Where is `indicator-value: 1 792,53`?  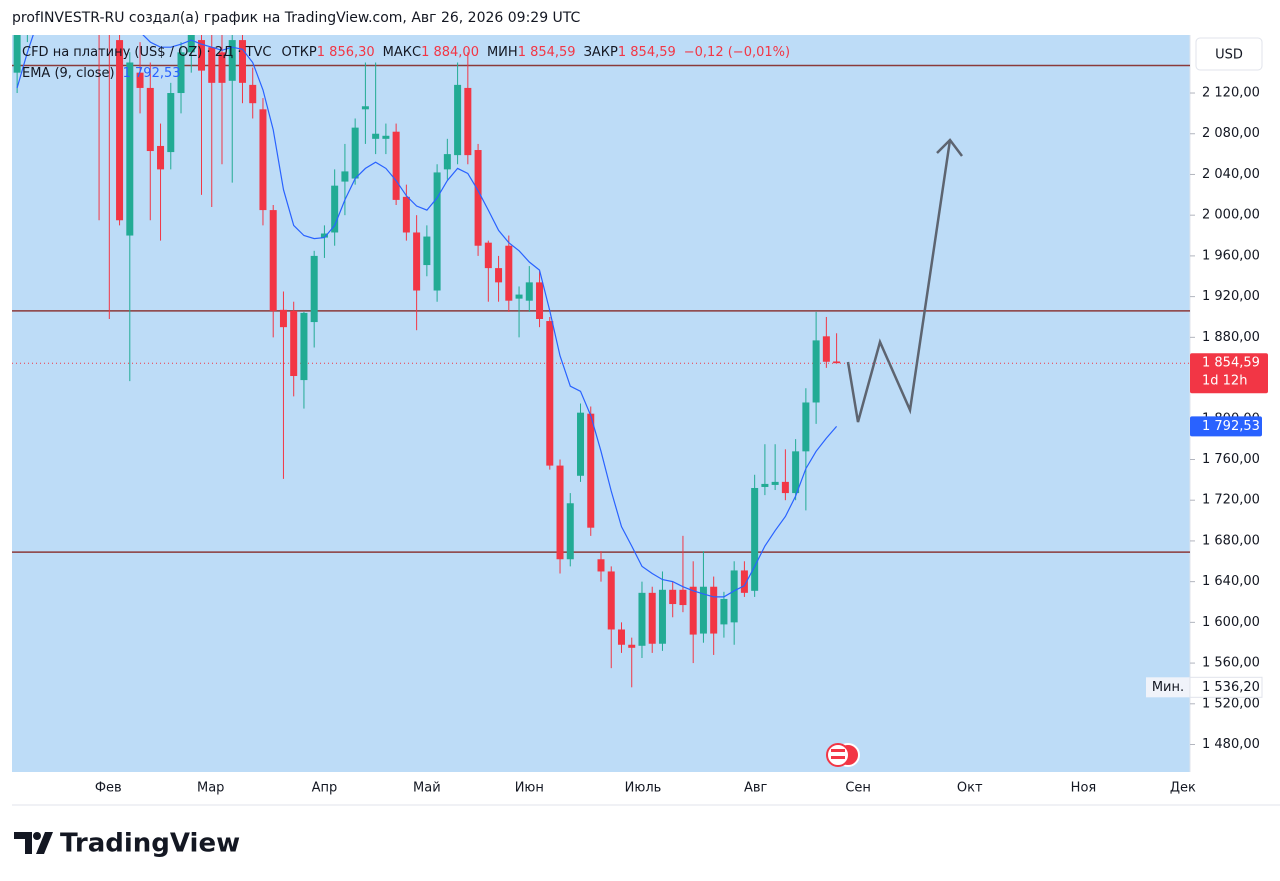
indicator-value: 1 792,53 is located at coordinates (152, 73).